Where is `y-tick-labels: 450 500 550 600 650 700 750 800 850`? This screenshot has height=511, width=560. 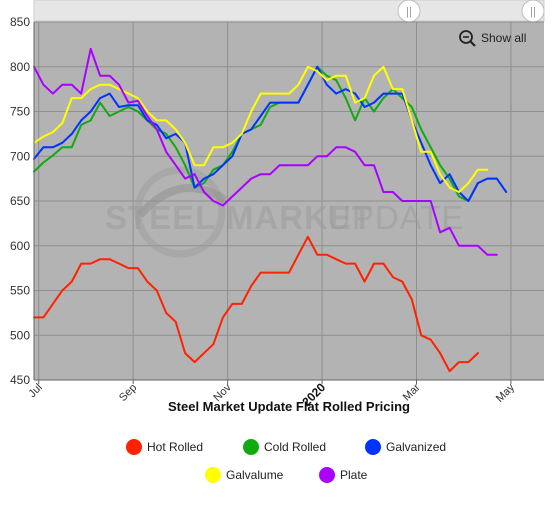
y-tick-labels: 450 500 550 600 650 700 750 800 850 is located at coordinates (20, 201).